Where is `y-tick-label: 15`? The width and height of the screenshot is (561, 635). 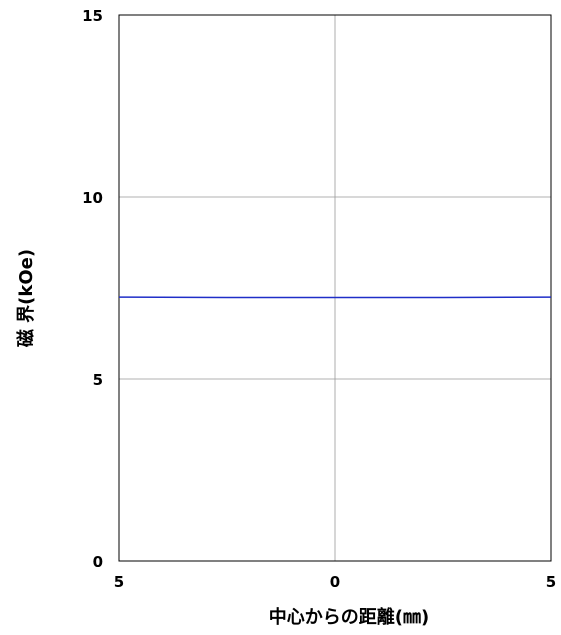 y-tick-label: 15 is located at coordinates (92, 16).